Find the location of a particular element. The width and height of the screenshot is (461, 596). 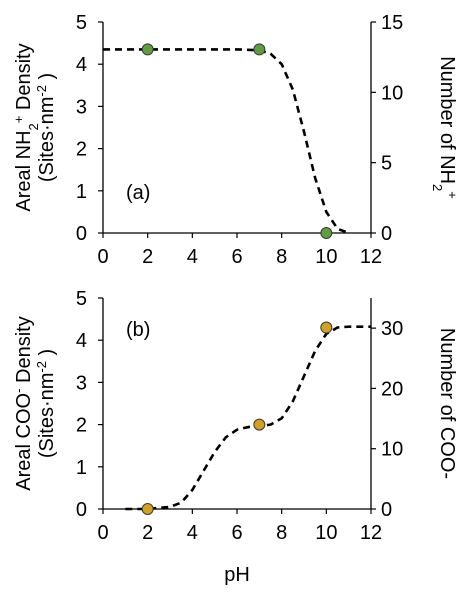

panel-label: (b) is located at coordinates (138, 330).